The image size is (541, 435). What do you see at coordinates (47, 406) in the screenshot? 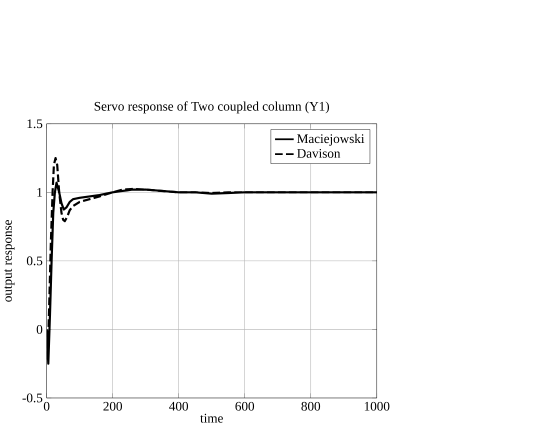
I see `x-tick-label: 0` at bounding box center [47, 406].